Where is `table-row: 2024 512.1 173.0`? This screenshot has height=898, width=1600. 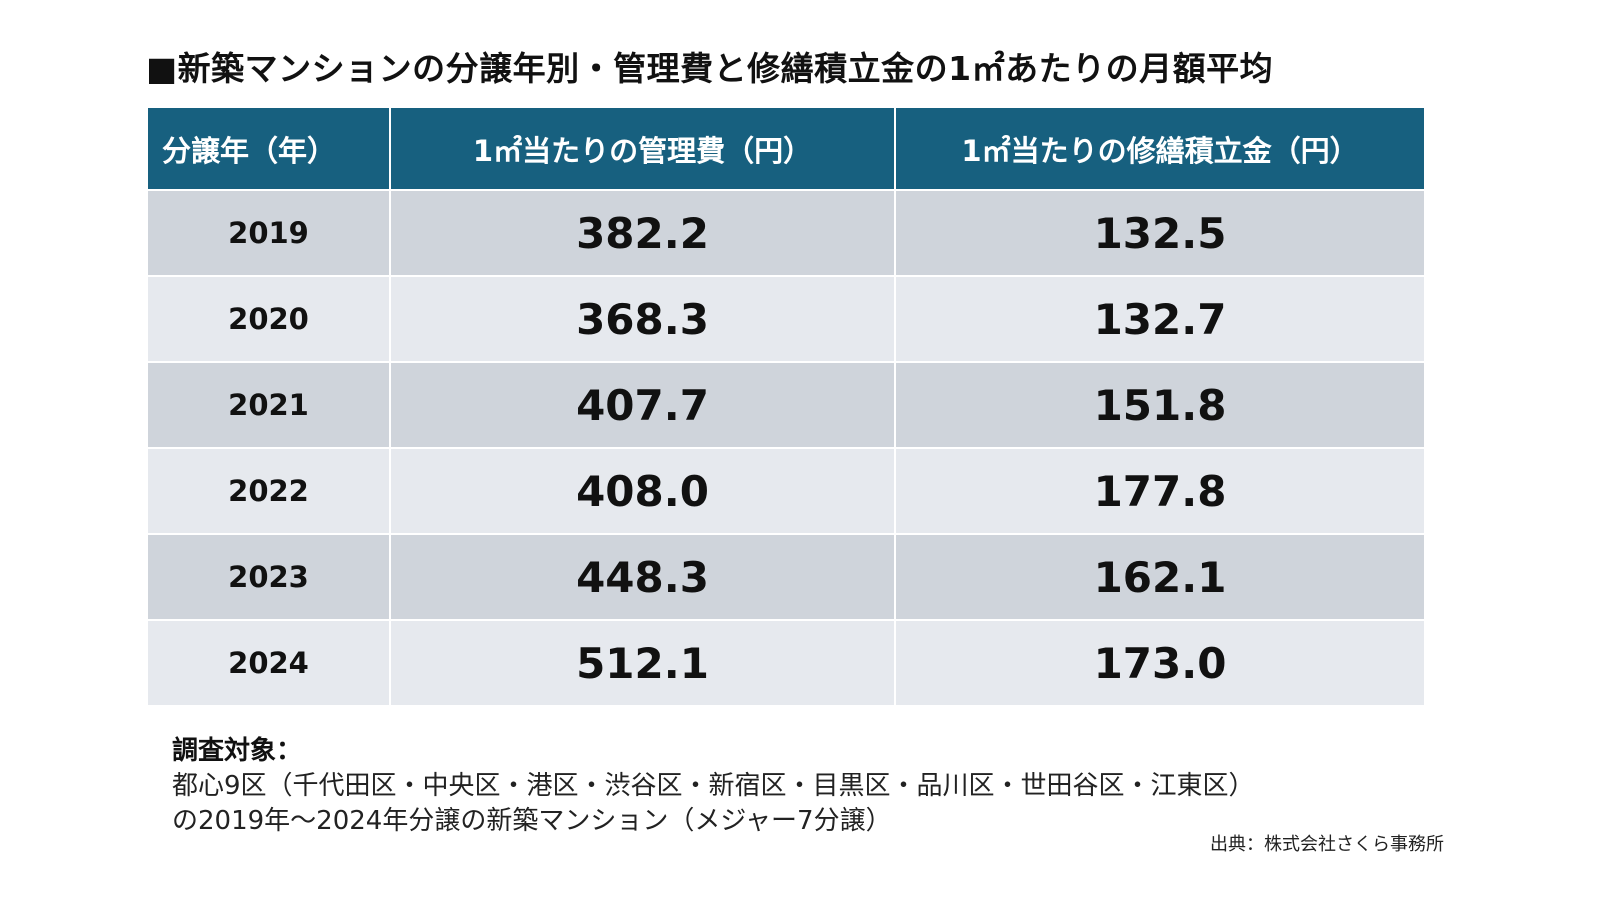
table-row: 2024 512.1 173.0 is located at coordinates (786, 663).